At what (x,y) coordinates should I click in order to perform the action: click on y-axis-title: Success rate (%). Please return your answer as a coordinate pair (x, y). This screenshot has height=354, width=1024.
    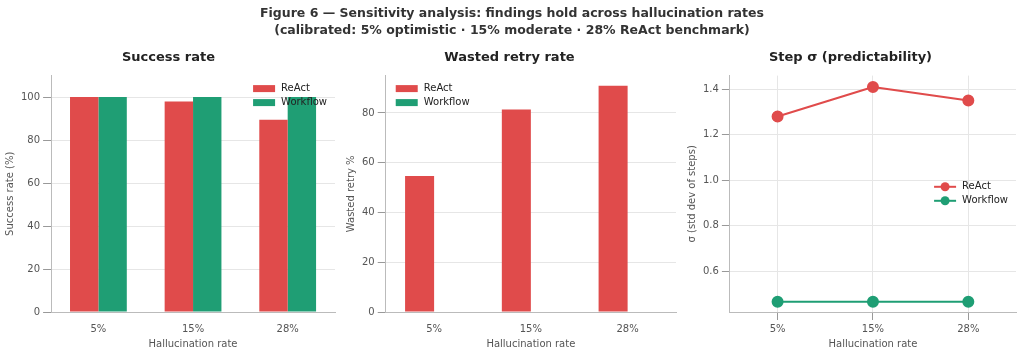
    Looking at the image, I should click on (9, 193).